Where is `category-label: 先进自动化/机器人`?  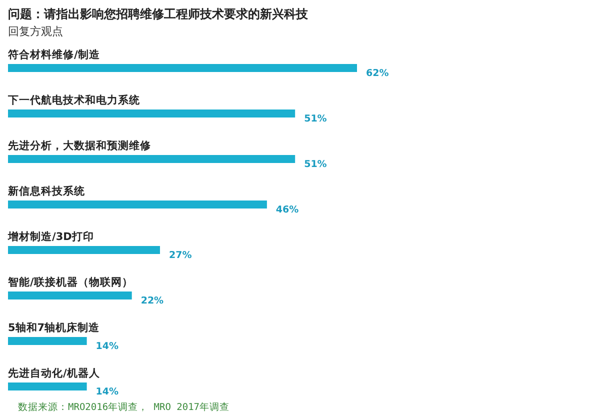 category-label: 先进自动化/机器人 is located at coordinates (54, 374).